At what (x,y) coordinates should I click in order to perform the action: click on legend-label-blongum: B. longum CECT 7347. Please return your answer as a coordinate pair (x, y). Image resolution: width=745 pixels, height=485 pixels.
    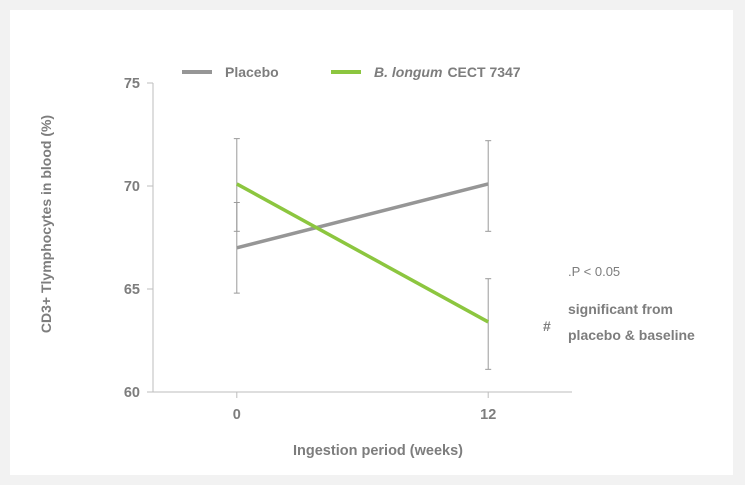
    Looking at the image, I should click on (447, 72).